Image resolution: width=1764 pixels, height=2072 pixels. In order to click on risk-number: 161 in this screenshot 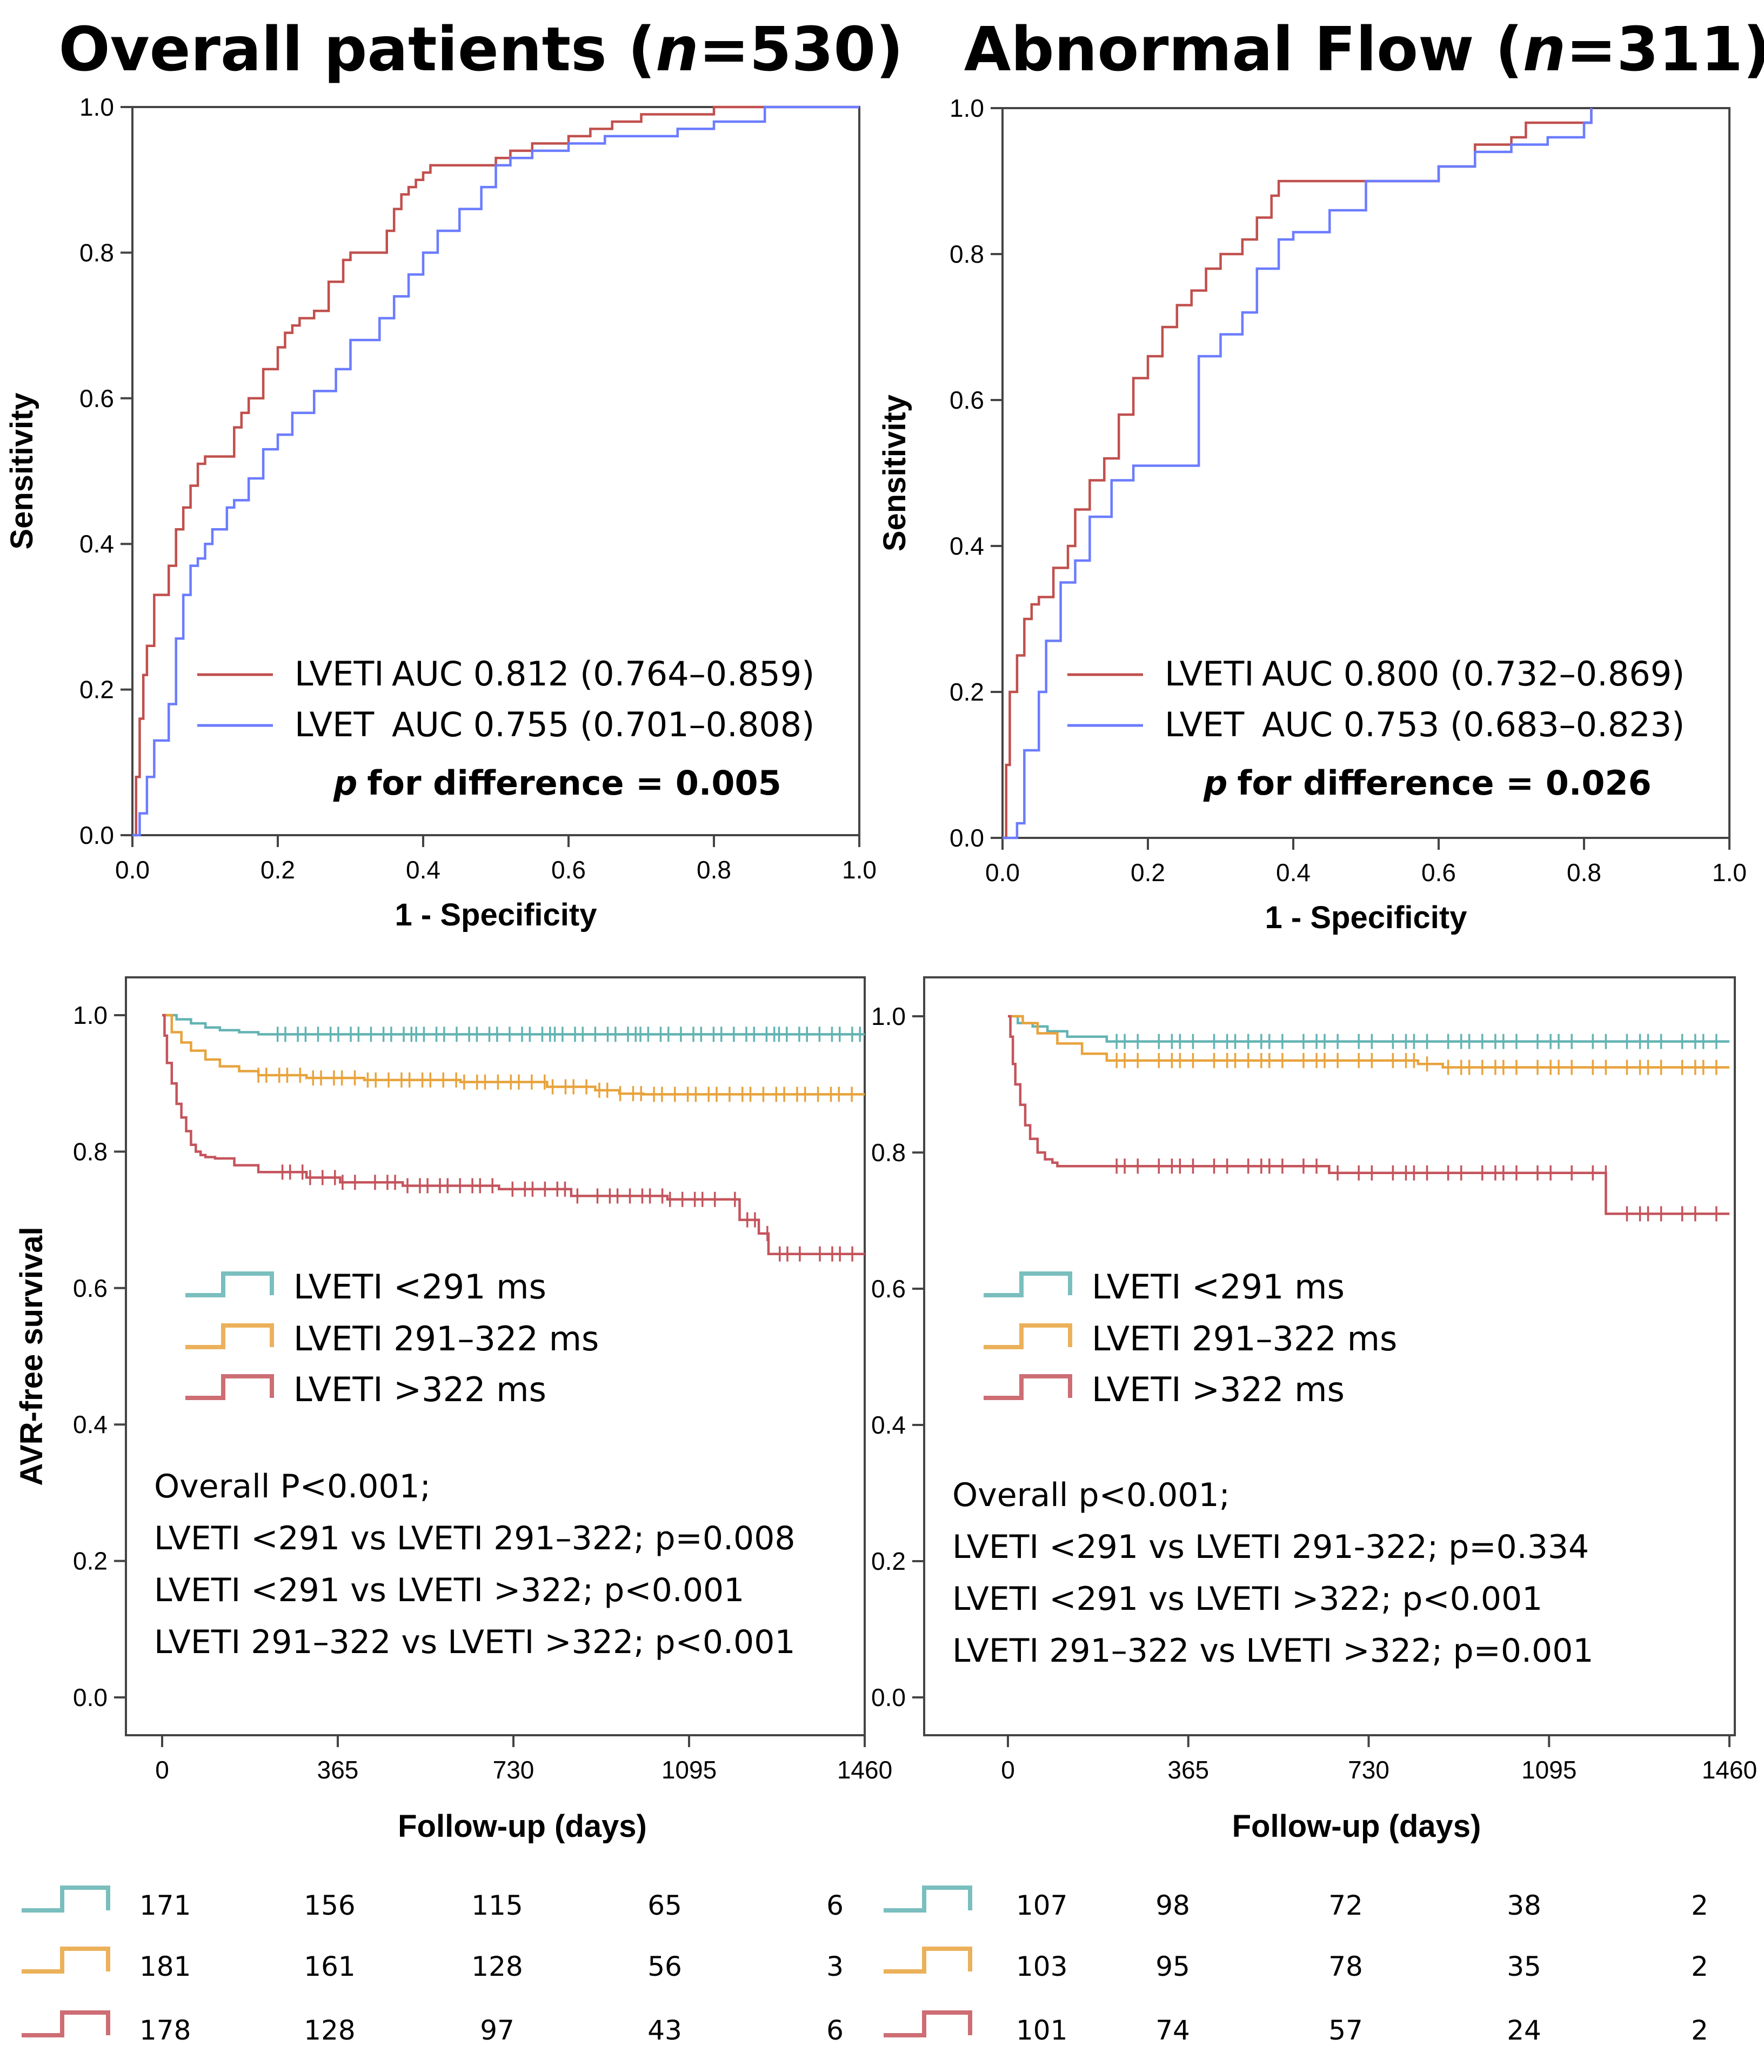, I will do `click(329, 1966)`.